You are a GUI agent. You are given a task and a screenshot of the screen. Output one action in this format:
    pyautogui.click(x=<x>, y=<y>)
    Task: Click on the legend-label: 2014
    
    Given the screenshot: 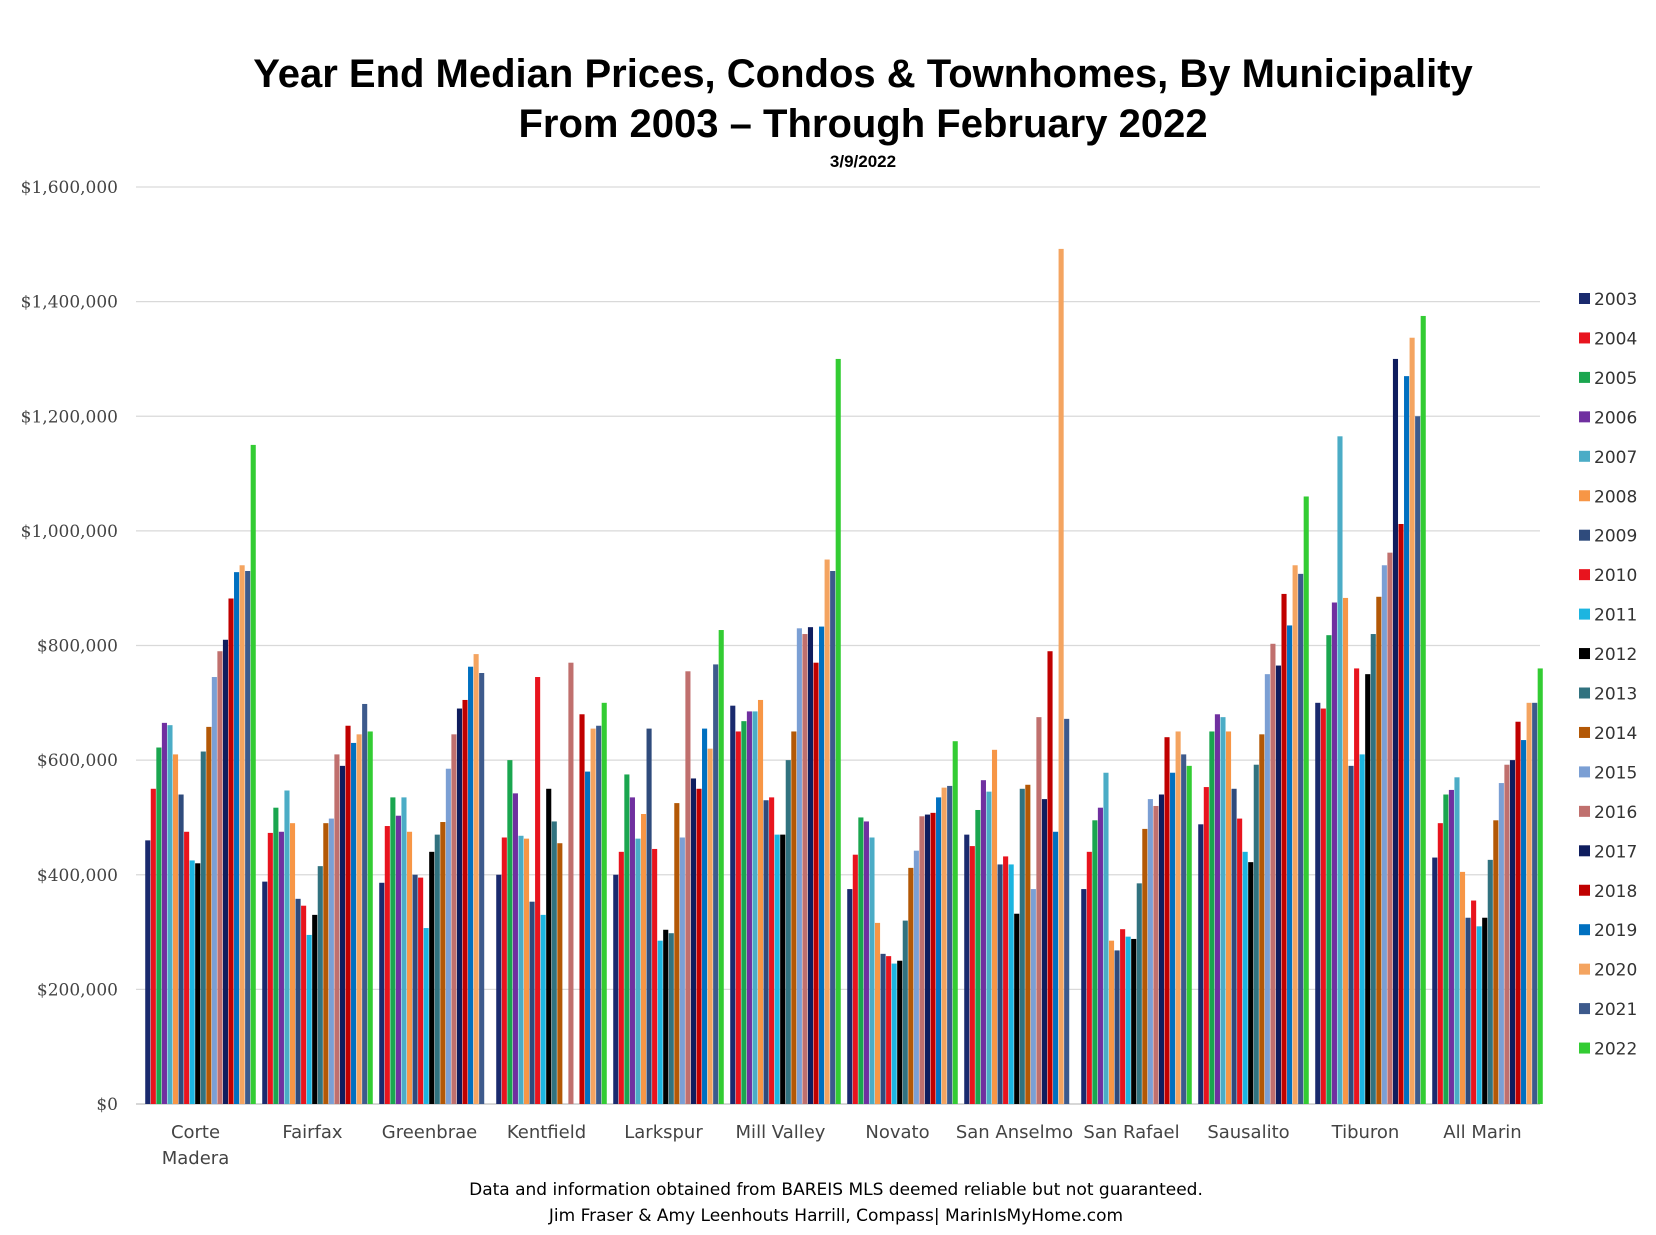 What is the action you would take?
    pyautogui.click(x=1615, y=734)
    